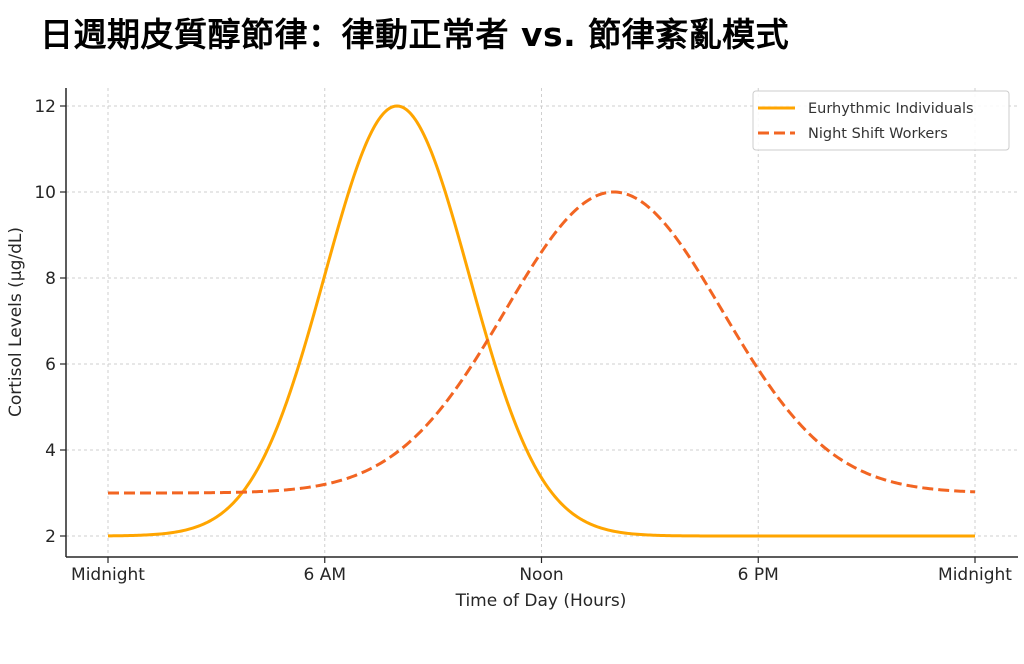  What do you see at coordinates (324, 575) in the screenshot?
I see `x-tick-label: 6 AM` at bounding box center [324, 575].